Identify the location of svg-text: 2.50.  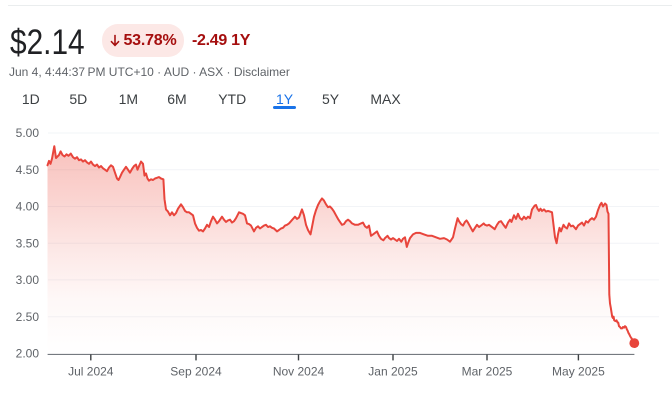
(28, 317).